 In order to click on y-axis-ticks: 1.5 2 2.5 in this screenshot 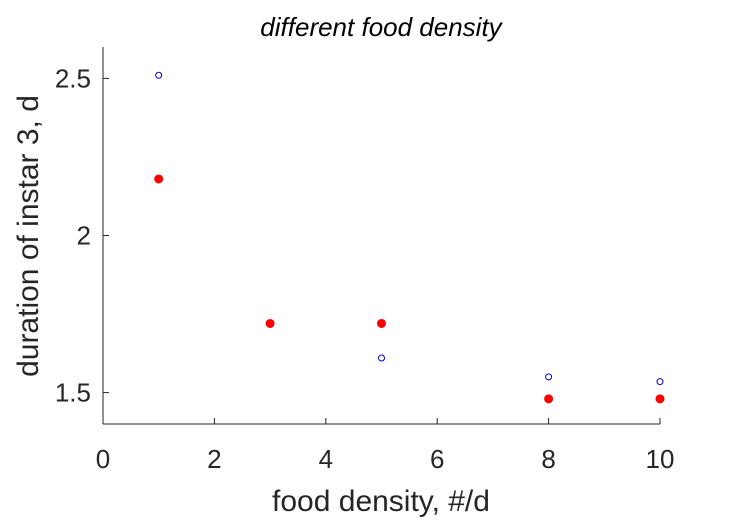, I will do `click(82, 235)`.